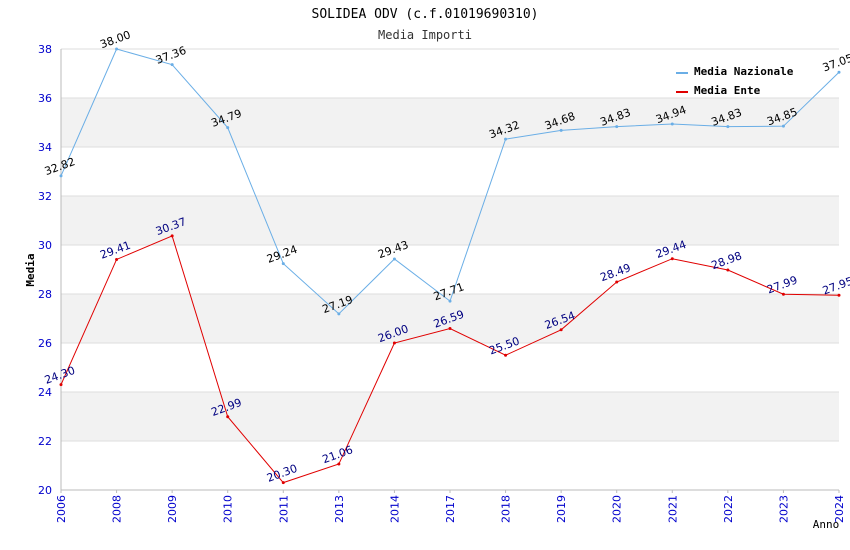  Describe the element at coordinates (45, 270) in the screenshot. I see `y-axis-ticks: 20 22 24 26 28 30 32 34 36 38` at that location.